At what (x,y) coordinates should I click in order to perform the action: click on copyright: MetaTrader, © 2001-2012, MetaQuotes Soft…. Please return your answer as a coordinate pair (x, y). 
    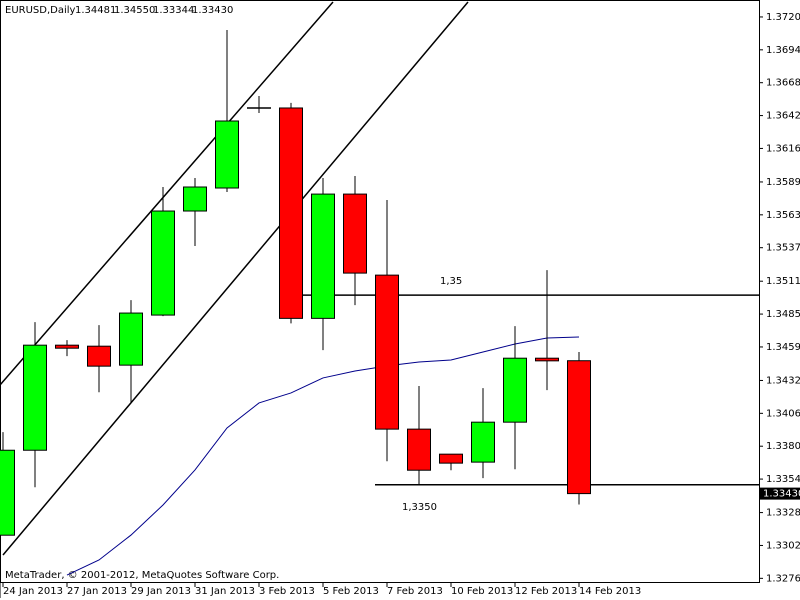
    Looking at the image, I should click on (142, 575).